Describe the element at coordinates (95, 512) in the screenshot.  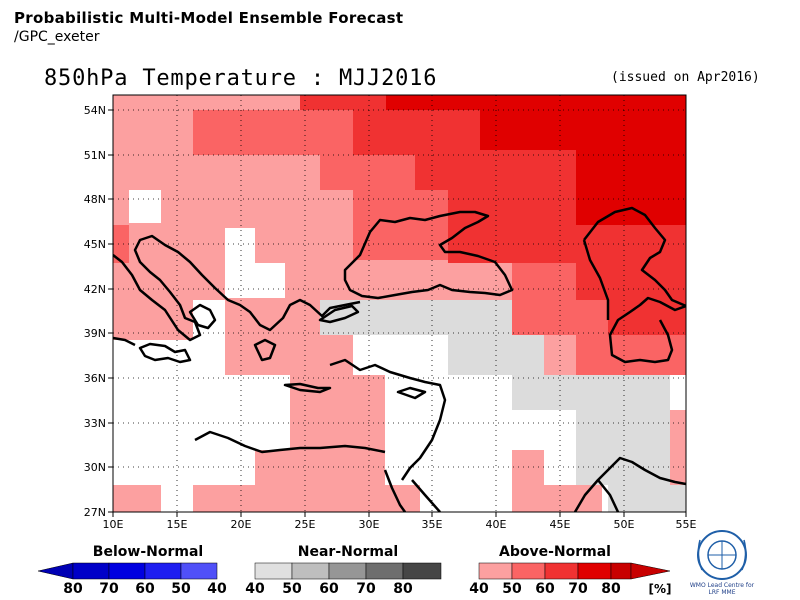
I see `lat-label: 27N` at that location.